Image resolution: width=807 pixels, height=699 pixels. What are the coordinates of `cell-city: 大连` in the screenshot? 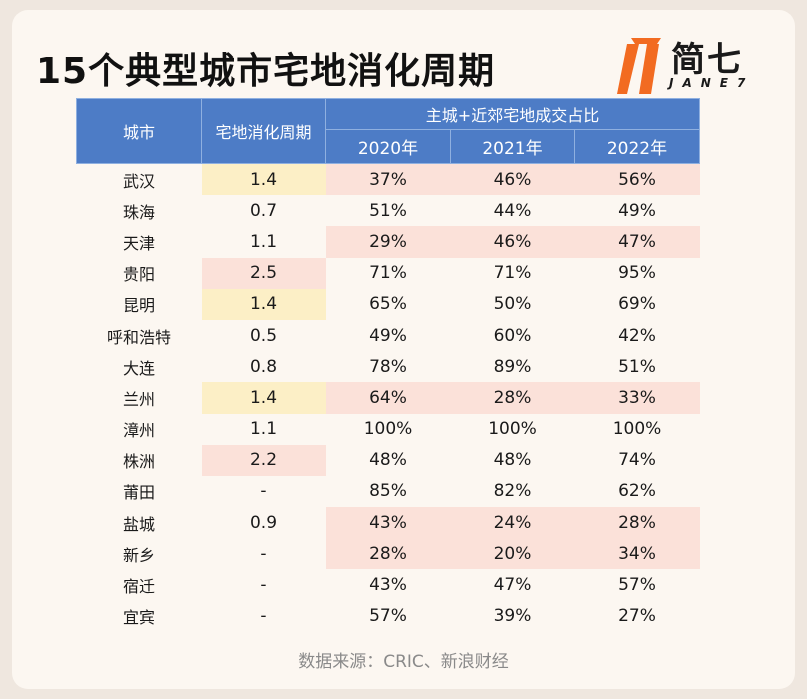 It's located at (138, 368).